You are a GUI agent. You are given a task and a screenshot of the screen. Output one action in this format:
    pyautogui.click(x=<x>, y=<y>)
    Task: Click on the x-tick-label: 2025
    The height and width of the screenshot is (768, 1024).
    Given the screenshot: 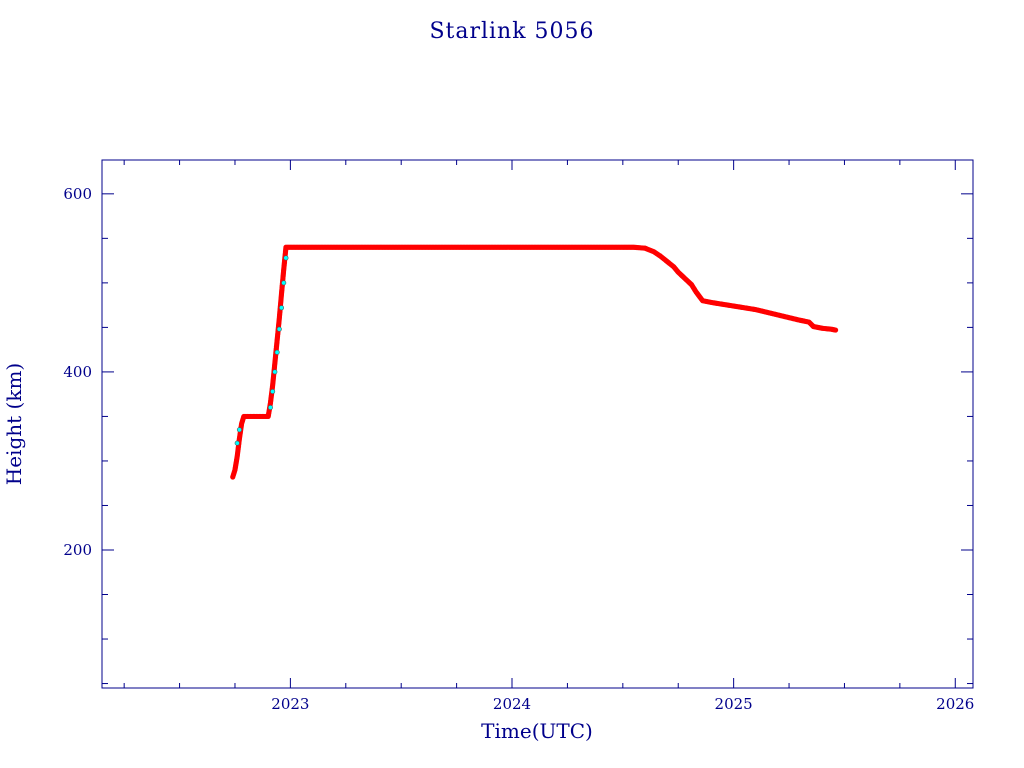 What is the action you would take?
    pyautogui.click(x=734, y=704)
    